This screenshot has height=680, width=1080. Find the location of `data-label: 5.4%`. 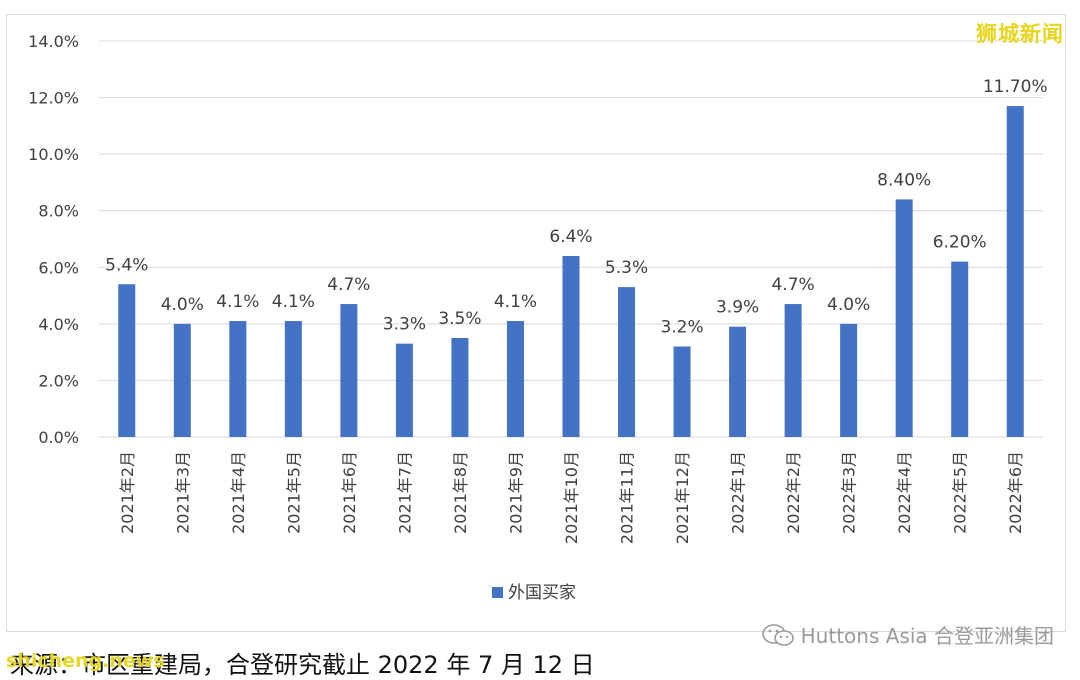

data-label: 5.4% is located at coordinates (126, 265).